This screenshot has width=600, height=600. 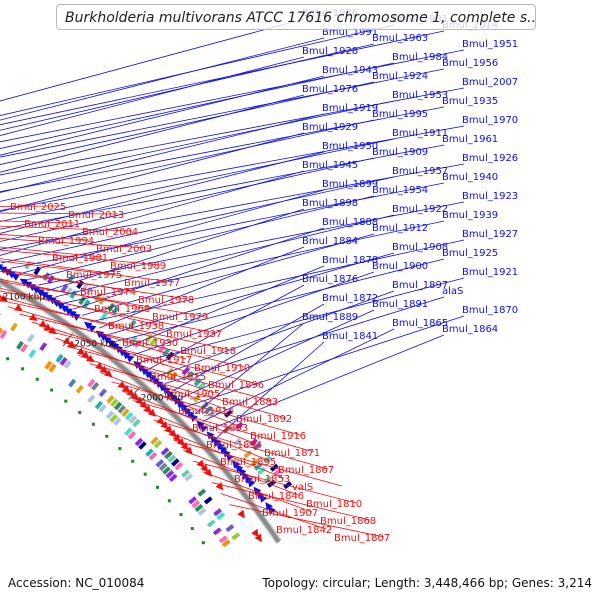 What do you see at coordinates (330, 279) in the screenshot?
I see `gene-label: Bmul_1876` at bounding box center [330, 279].